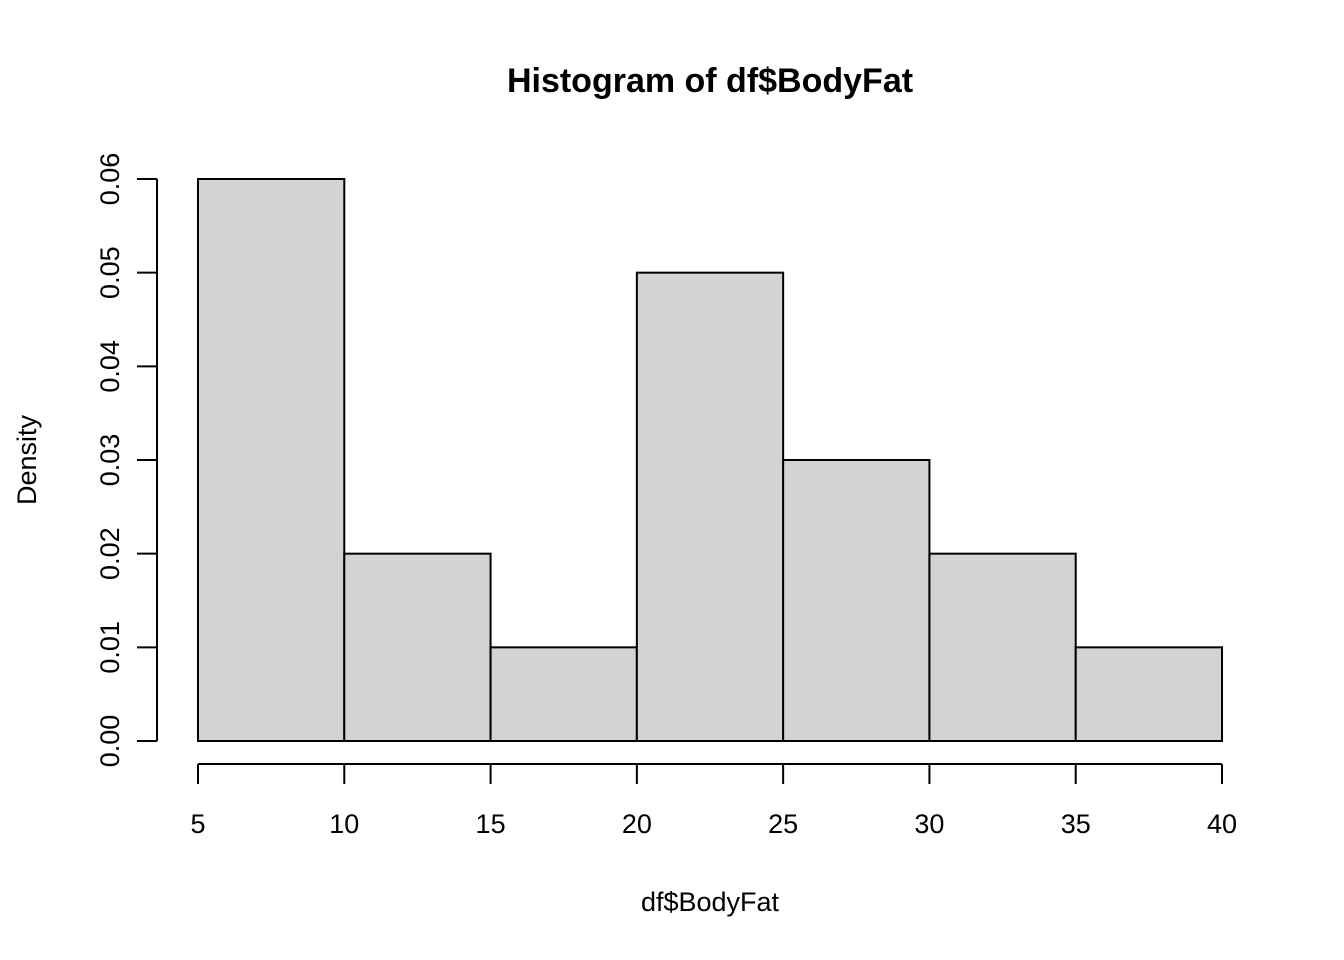 The image size is (1344, 960). What do you see at coordinates (783, 824) in the screenshot?
I see `x-tick-label: 25` at bounding box center [783, 824].